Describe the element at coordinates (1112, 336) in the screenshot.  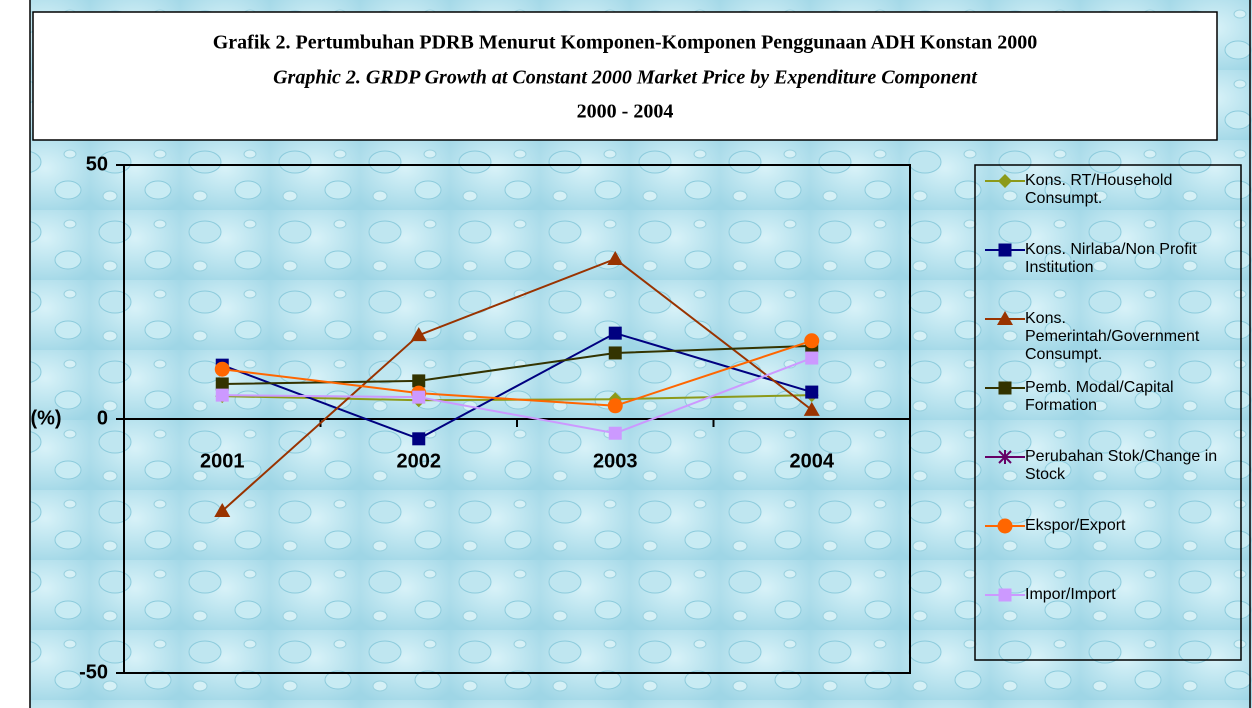
I see `legend-label: Kons. Pemerintah/Government Consumpt.` at that location.